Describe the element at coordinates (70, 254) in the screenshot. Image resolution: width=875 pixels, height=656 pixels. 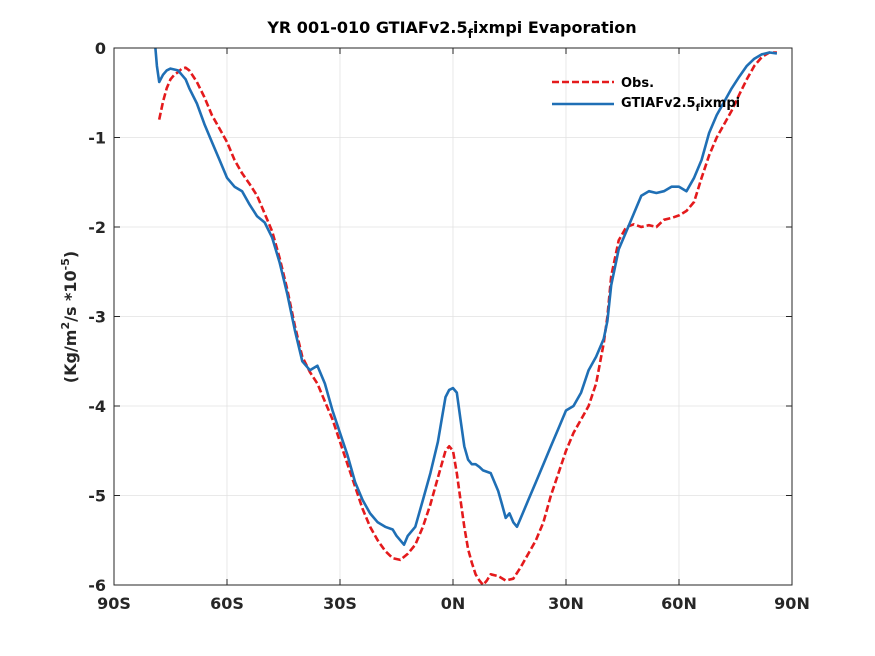
I see `y-axis-label-part-c: )` at that location.